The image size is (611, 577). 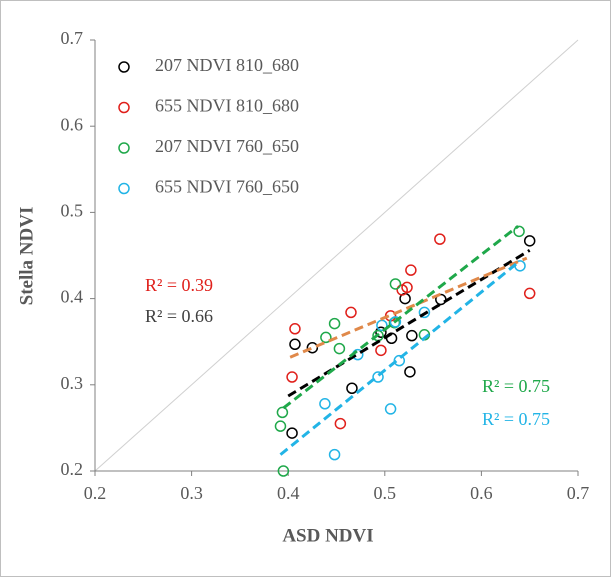 What do you see at coordinates (481, 493) in the screenshot?
I see `x-tick-label: 0.6` at bounding box center [481, 493].